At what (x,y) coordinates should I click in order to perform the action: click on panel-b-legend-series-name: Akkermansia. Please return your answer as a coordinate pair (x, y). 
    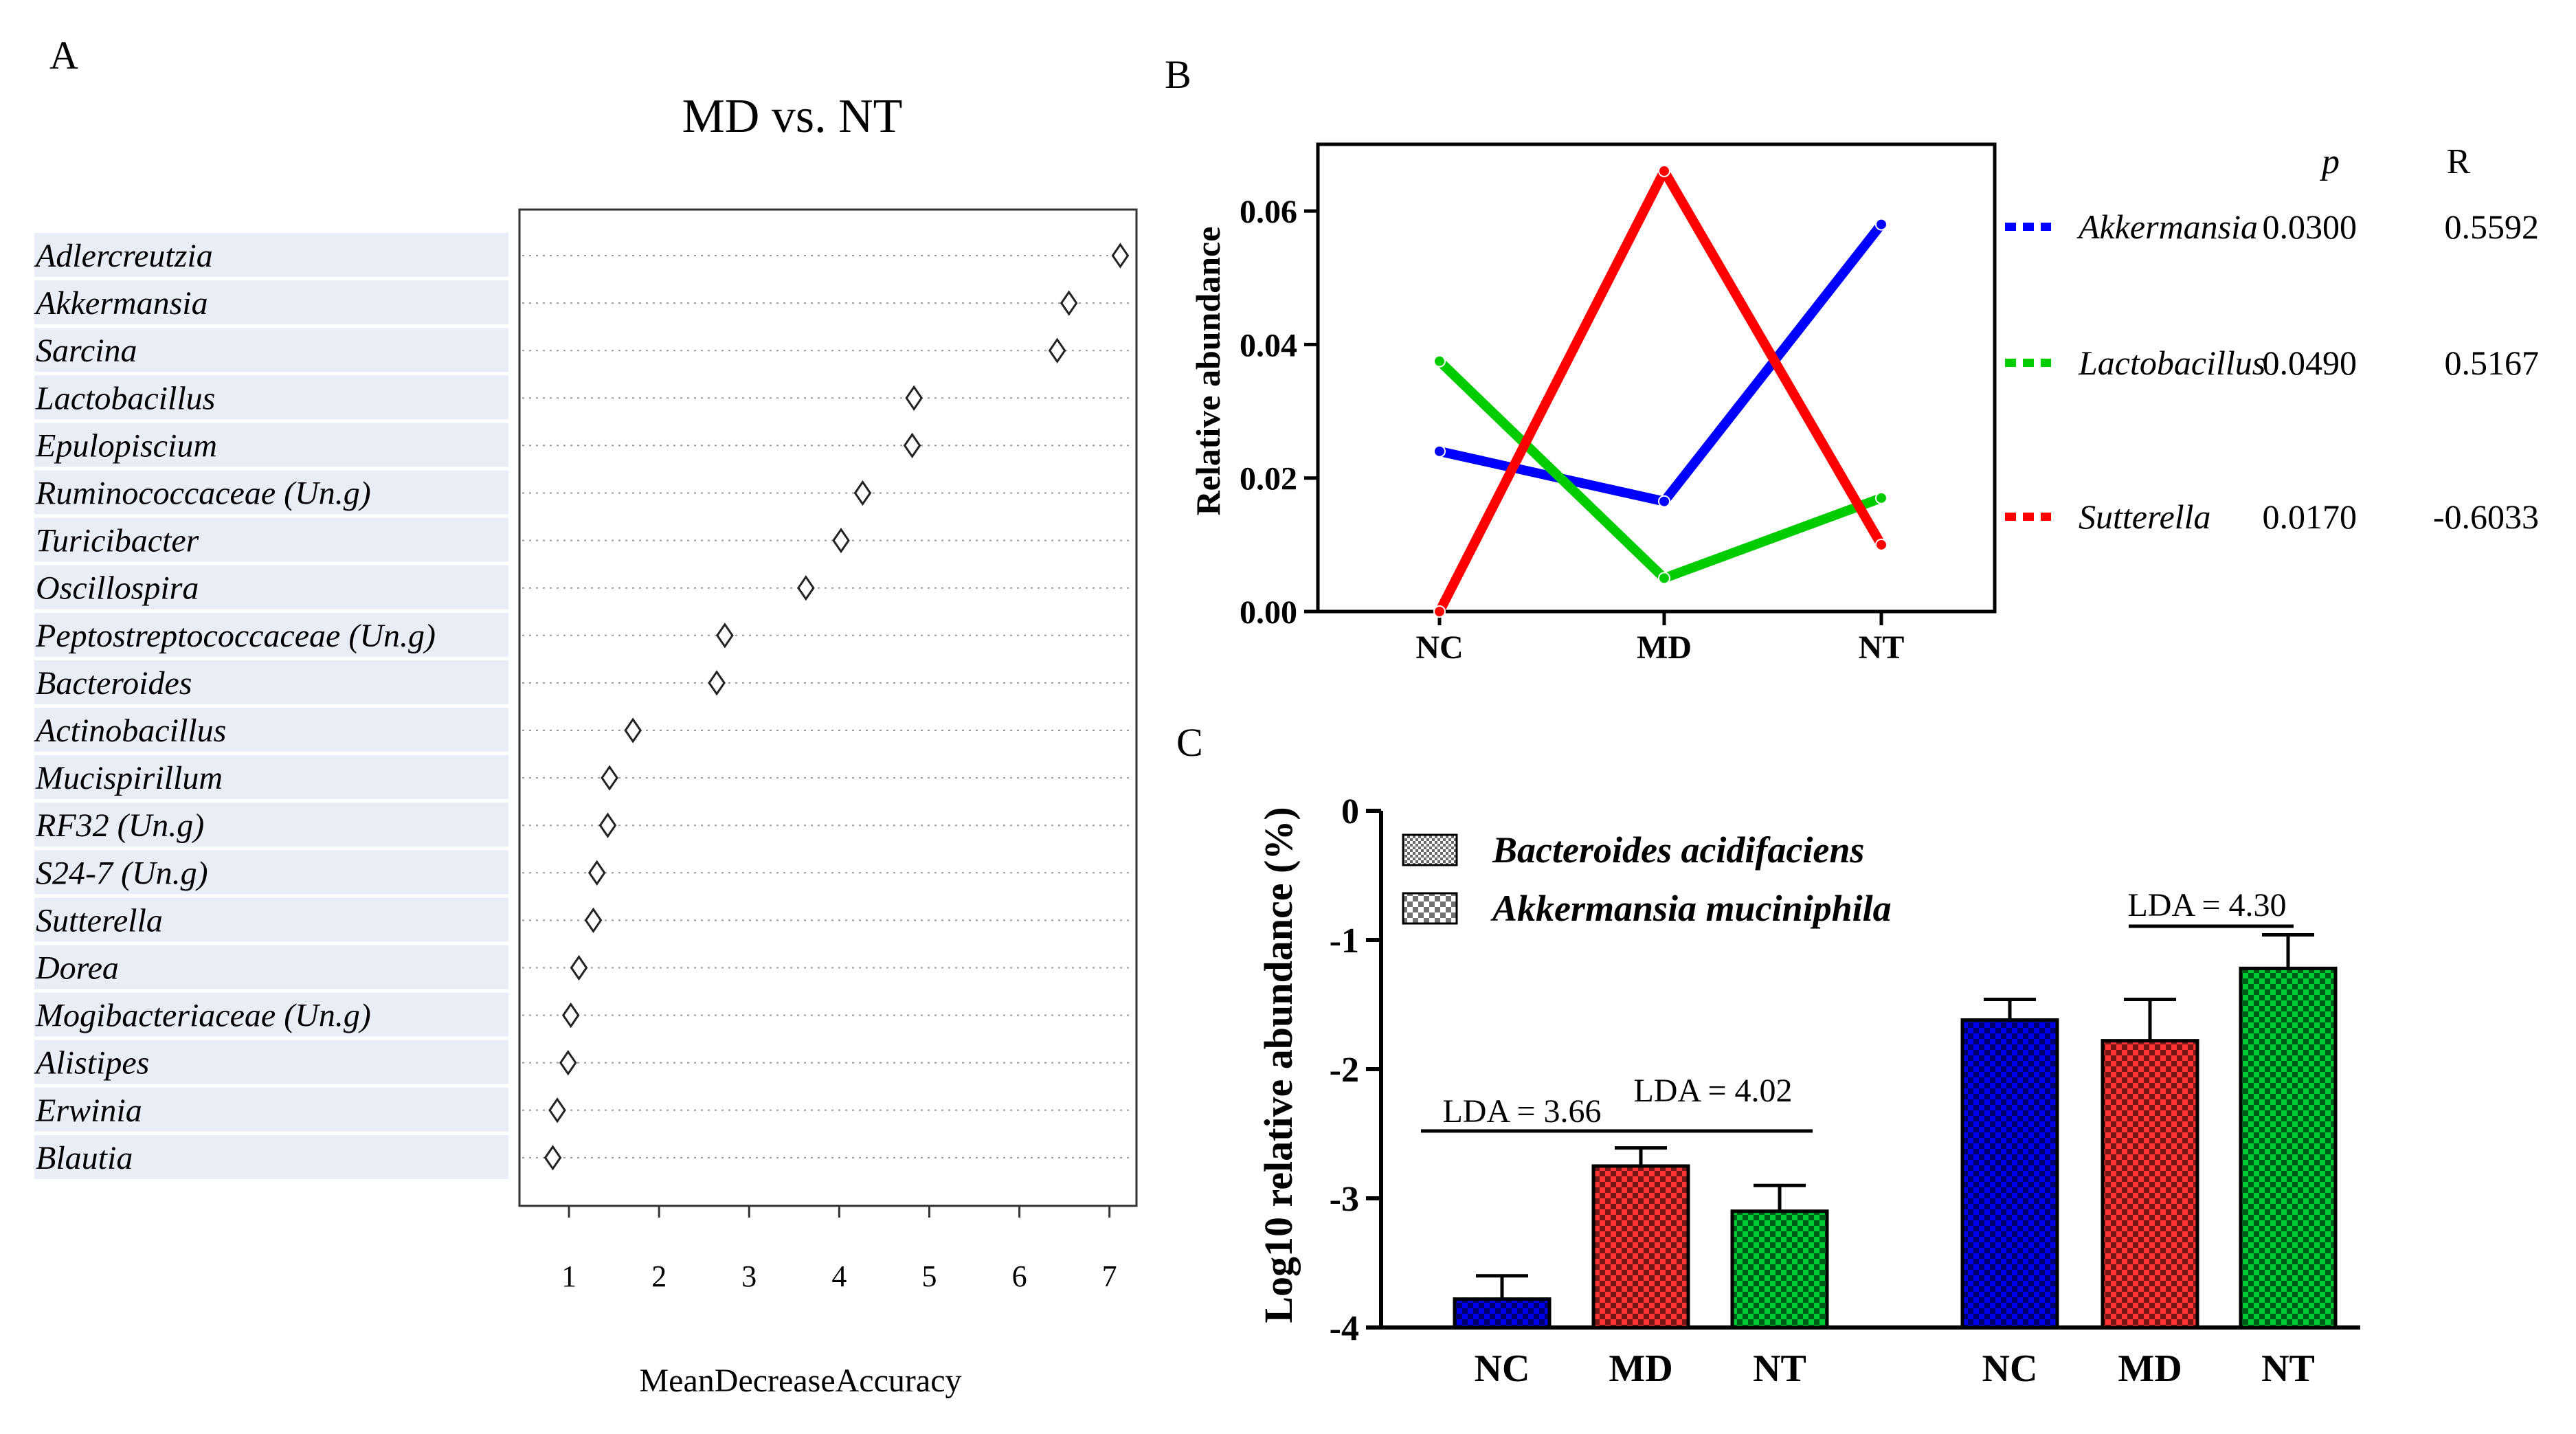
    Looking at the image, I should click on (2167, 227).